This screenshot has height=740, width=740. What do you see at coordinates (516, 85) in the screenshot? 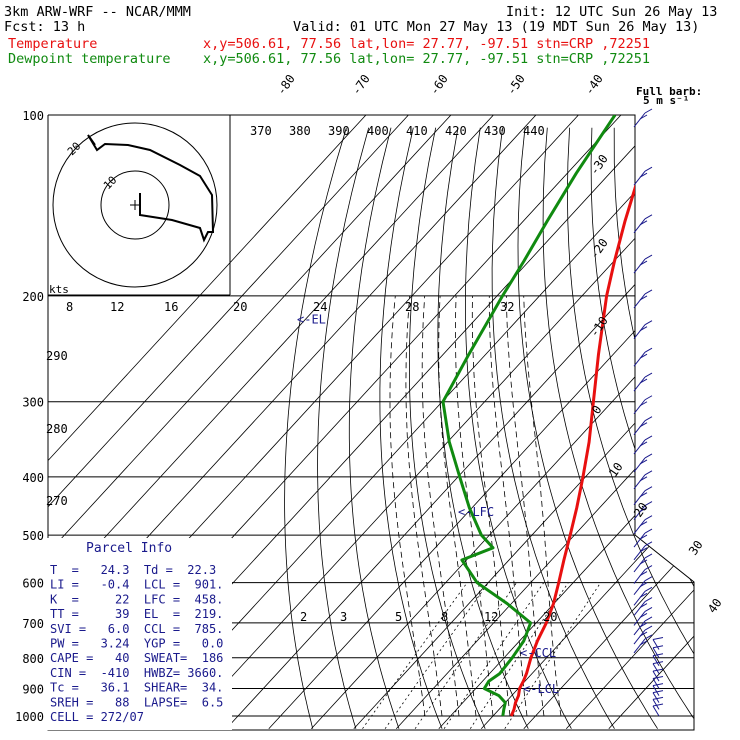
I see `isotherm-label: -50` at bounding box center [516, 85].